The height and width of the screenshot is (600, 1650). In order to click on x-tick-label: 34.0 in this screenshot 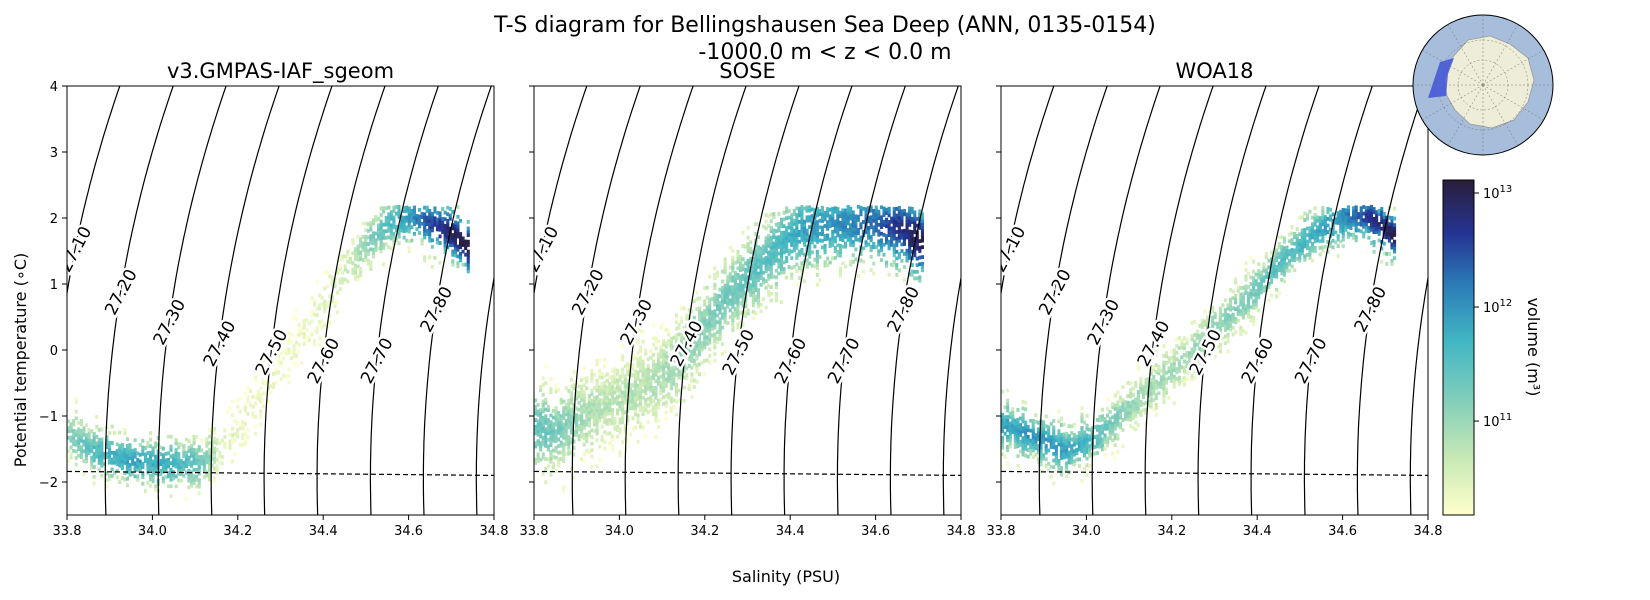, I will do `click(619, 531)`.